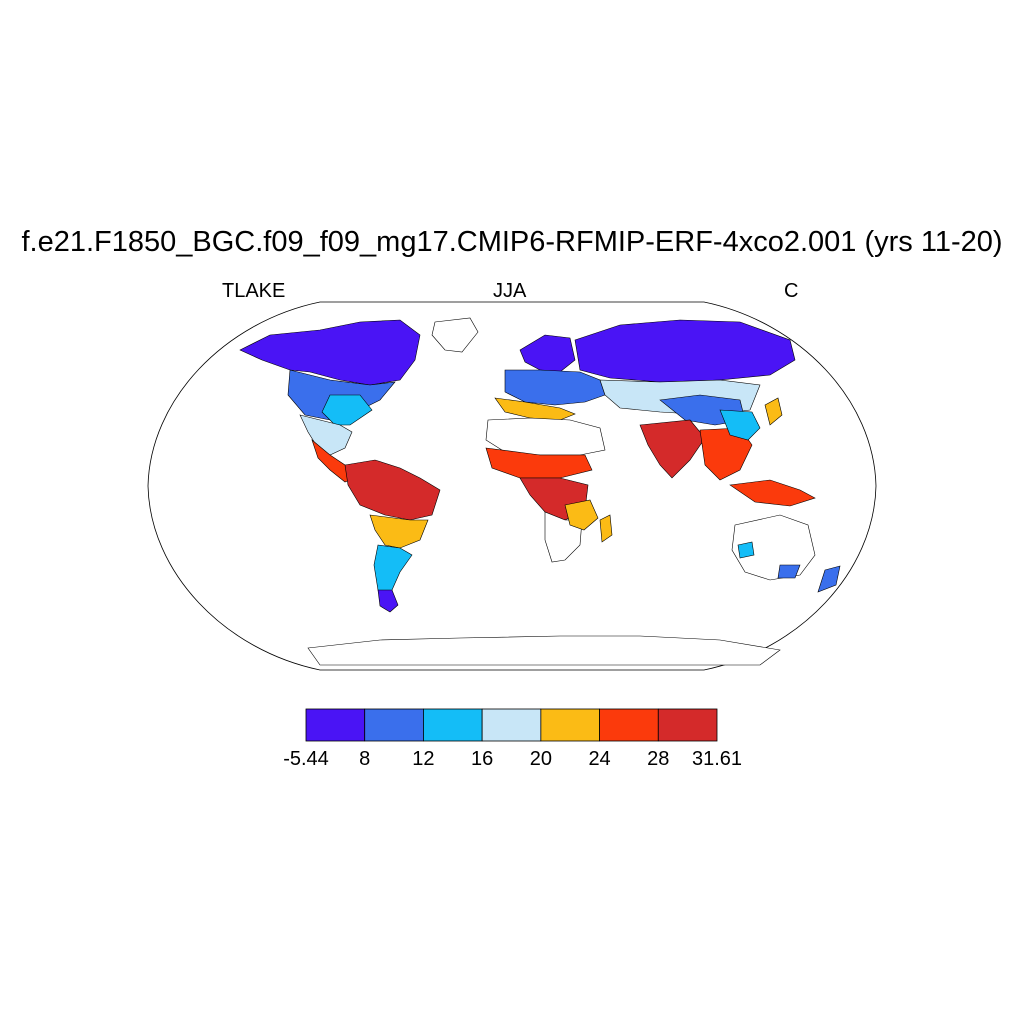 This screenshot has width=1024, height=1024. What do you see at coordinates (791, 291) in the screenshot?
I see `units-label: C` at bounding box center [791, 291].